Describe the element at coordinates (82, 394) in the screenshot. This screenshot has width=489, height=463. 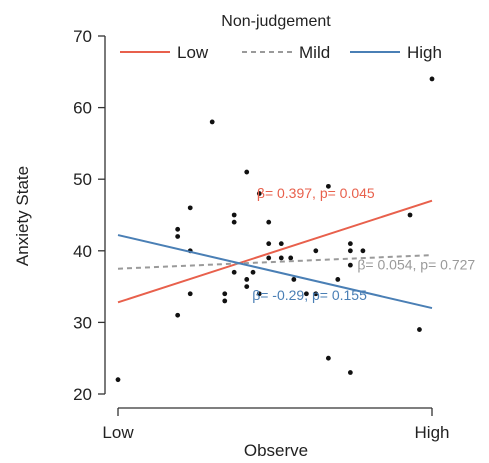
I see `y-tick-label: 20` at that location.